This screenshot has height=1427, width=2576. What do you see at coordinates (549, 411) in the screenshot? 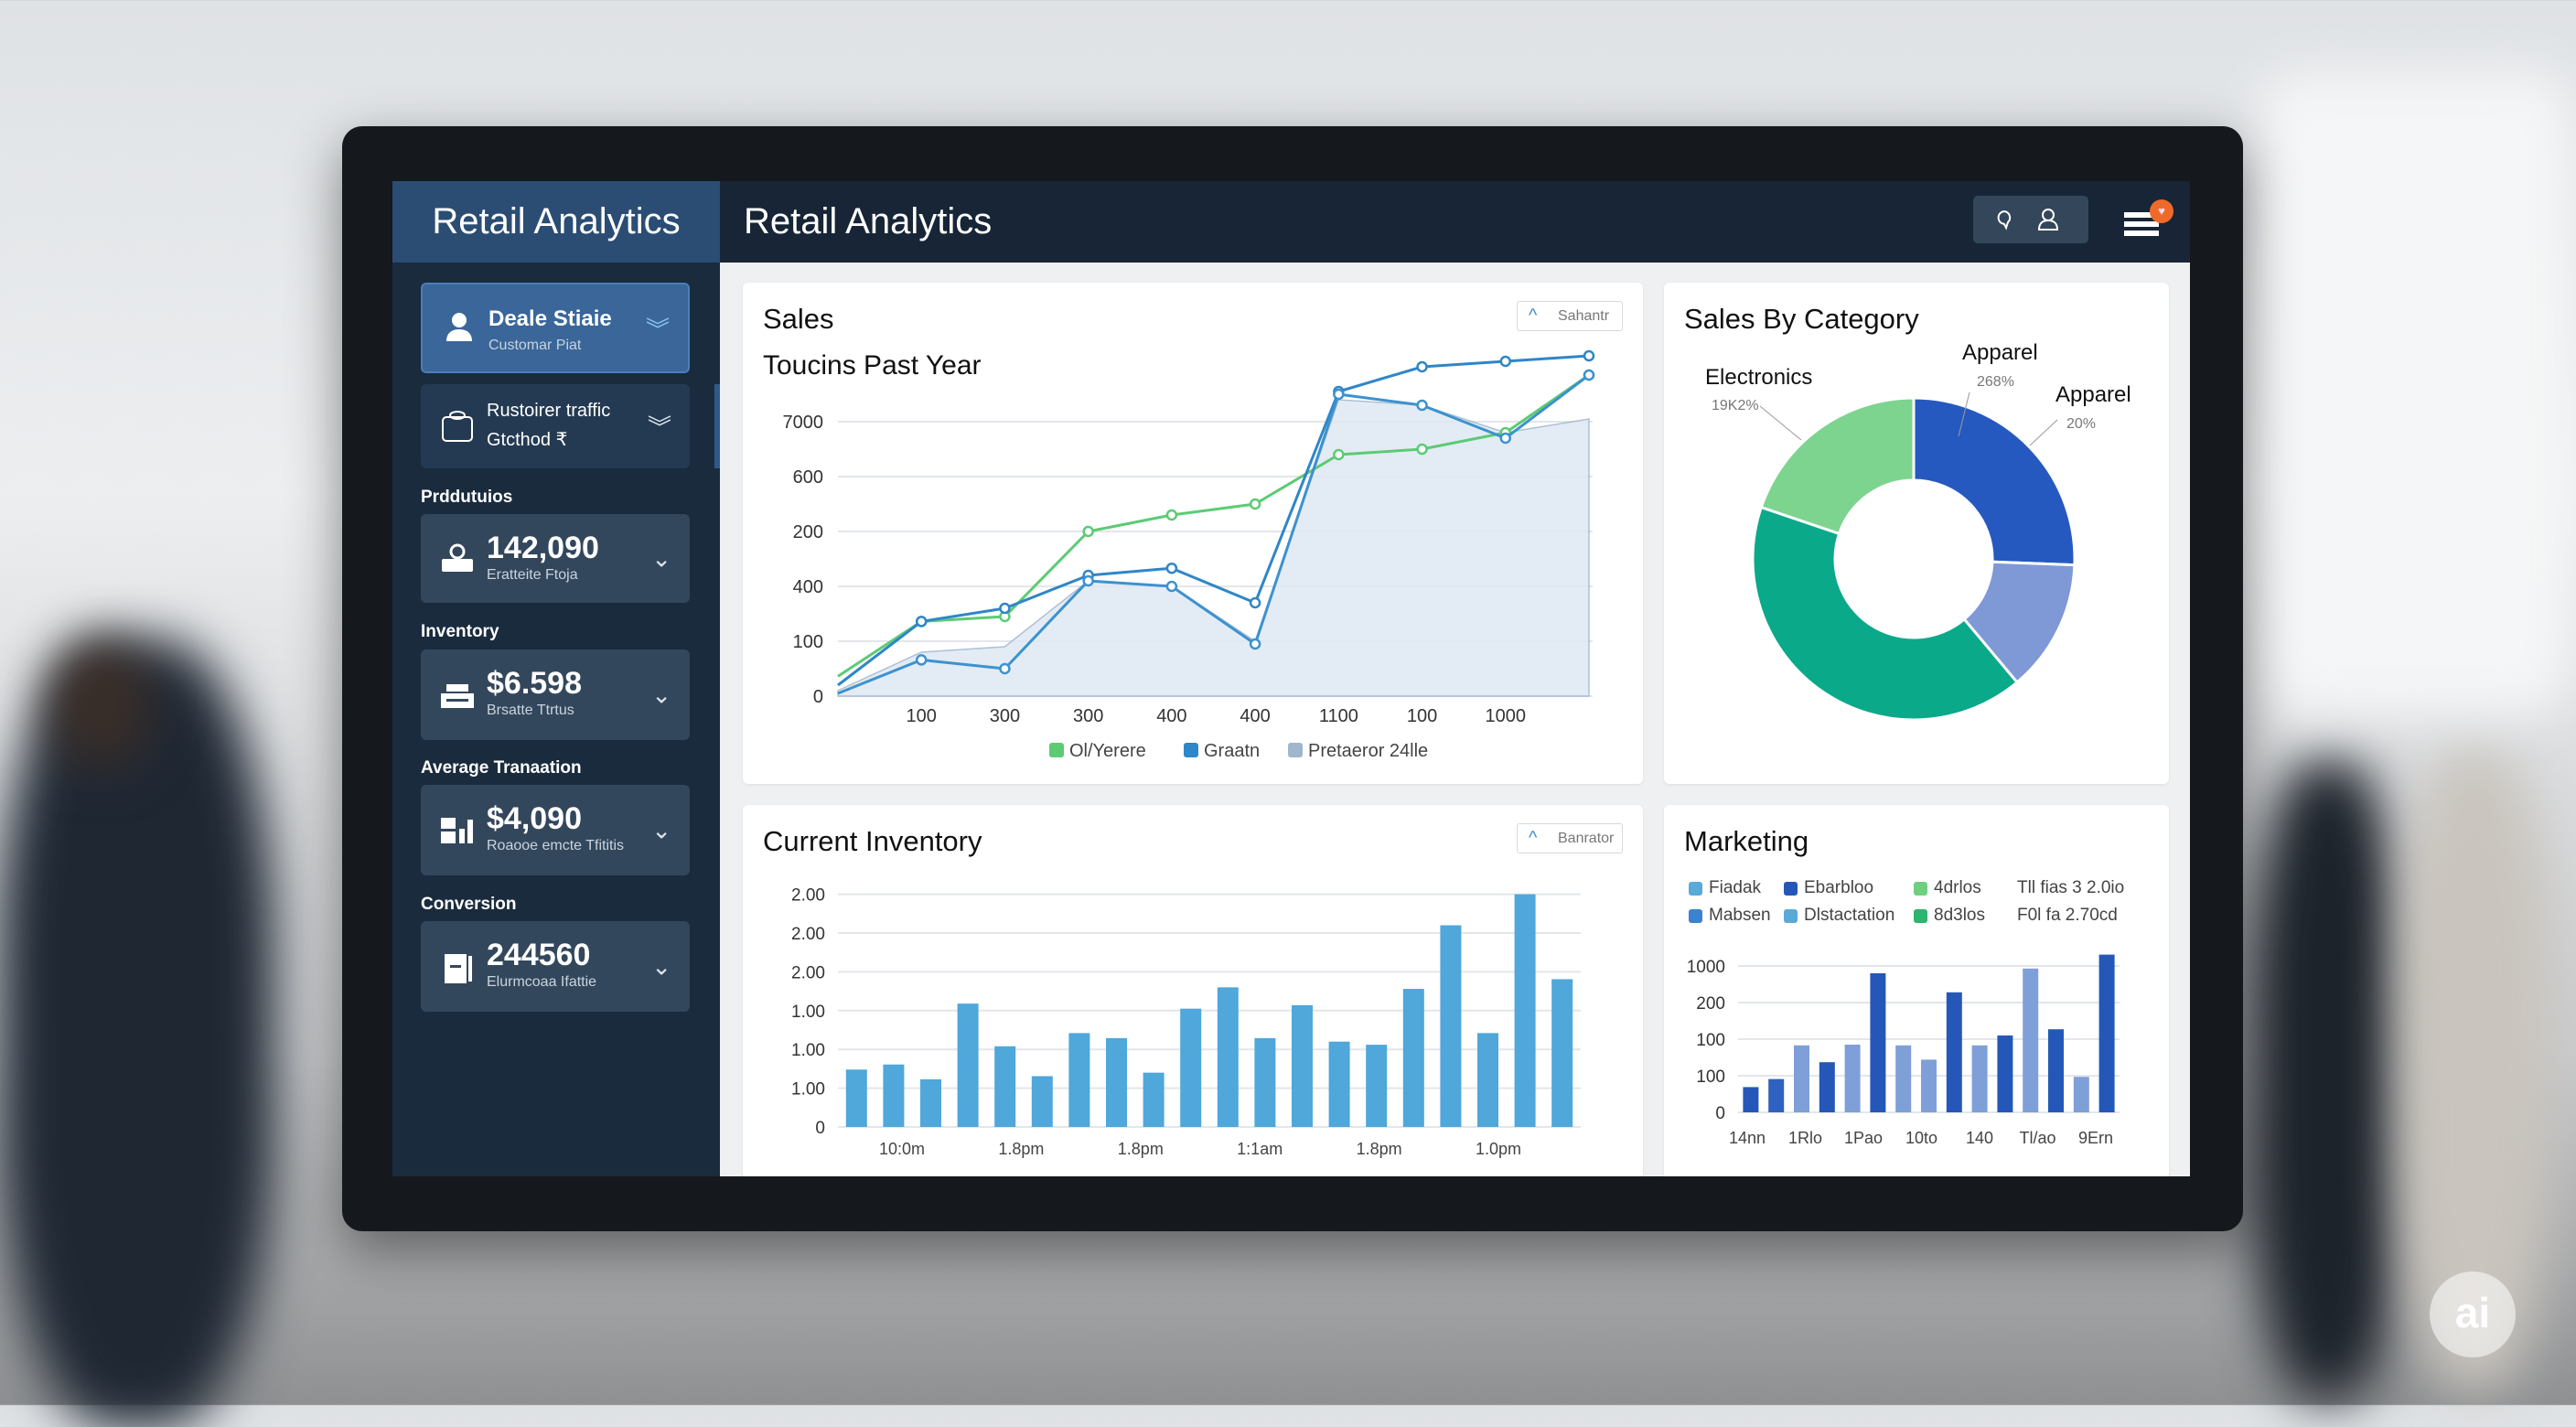
I see `sidebar-card-title: Rustoirer traffic` at bounding box center [549, 411].